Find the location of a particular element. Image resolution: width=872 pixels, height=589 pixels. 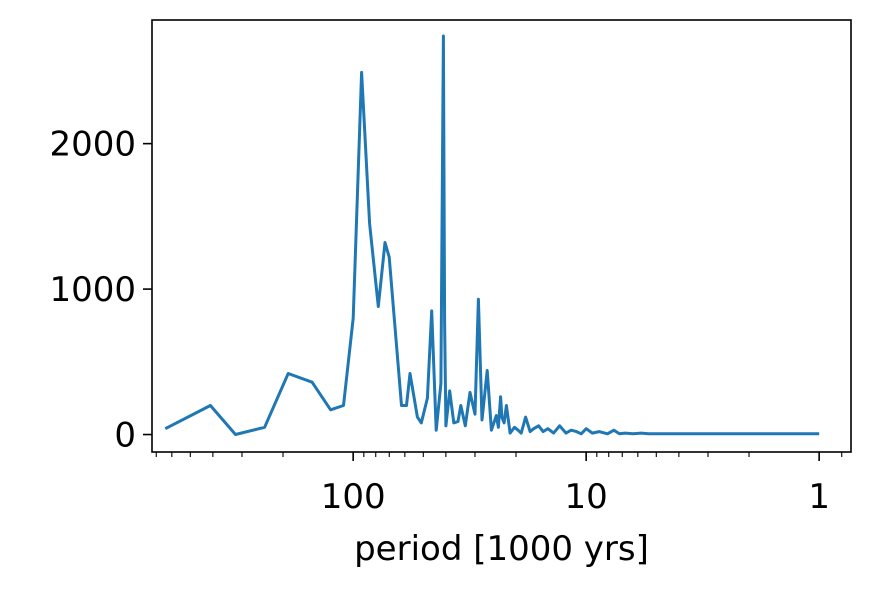

y-tick-label: 0 is located at coordinates (125, 436).